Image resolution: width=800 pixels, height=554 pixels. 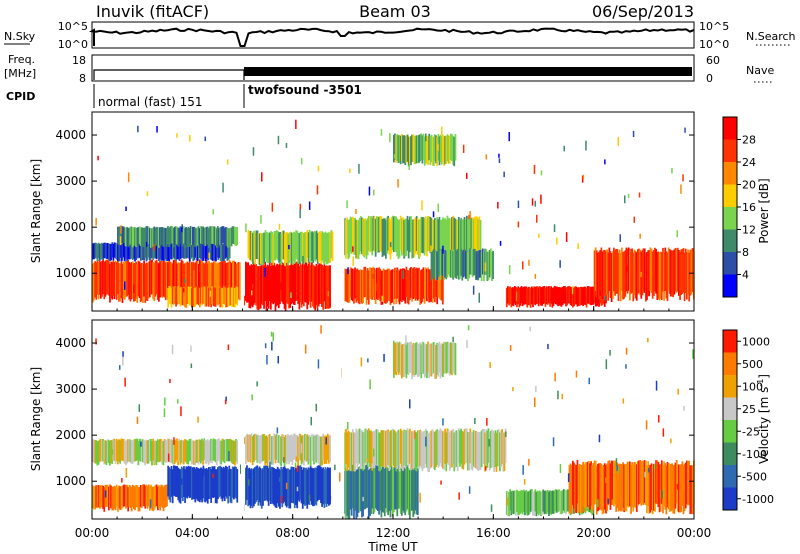 What do you see at coordinates (730, 286) in the screenshot?
I see `power-colorbar-swatch` at bounding box center [730, 286].